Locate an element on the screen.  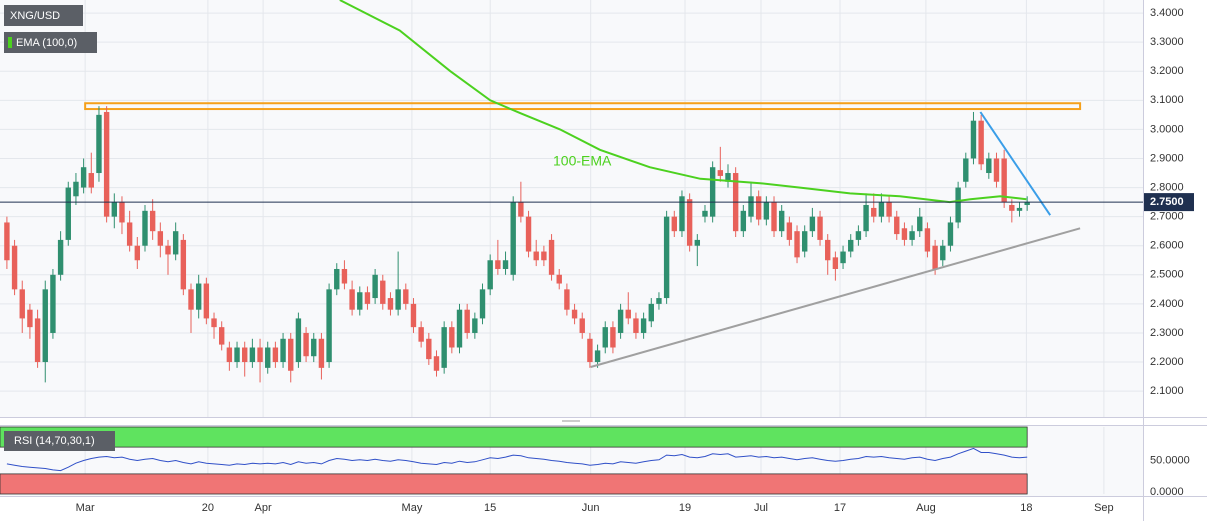
rsi-line is located at coordinates (517, 459).